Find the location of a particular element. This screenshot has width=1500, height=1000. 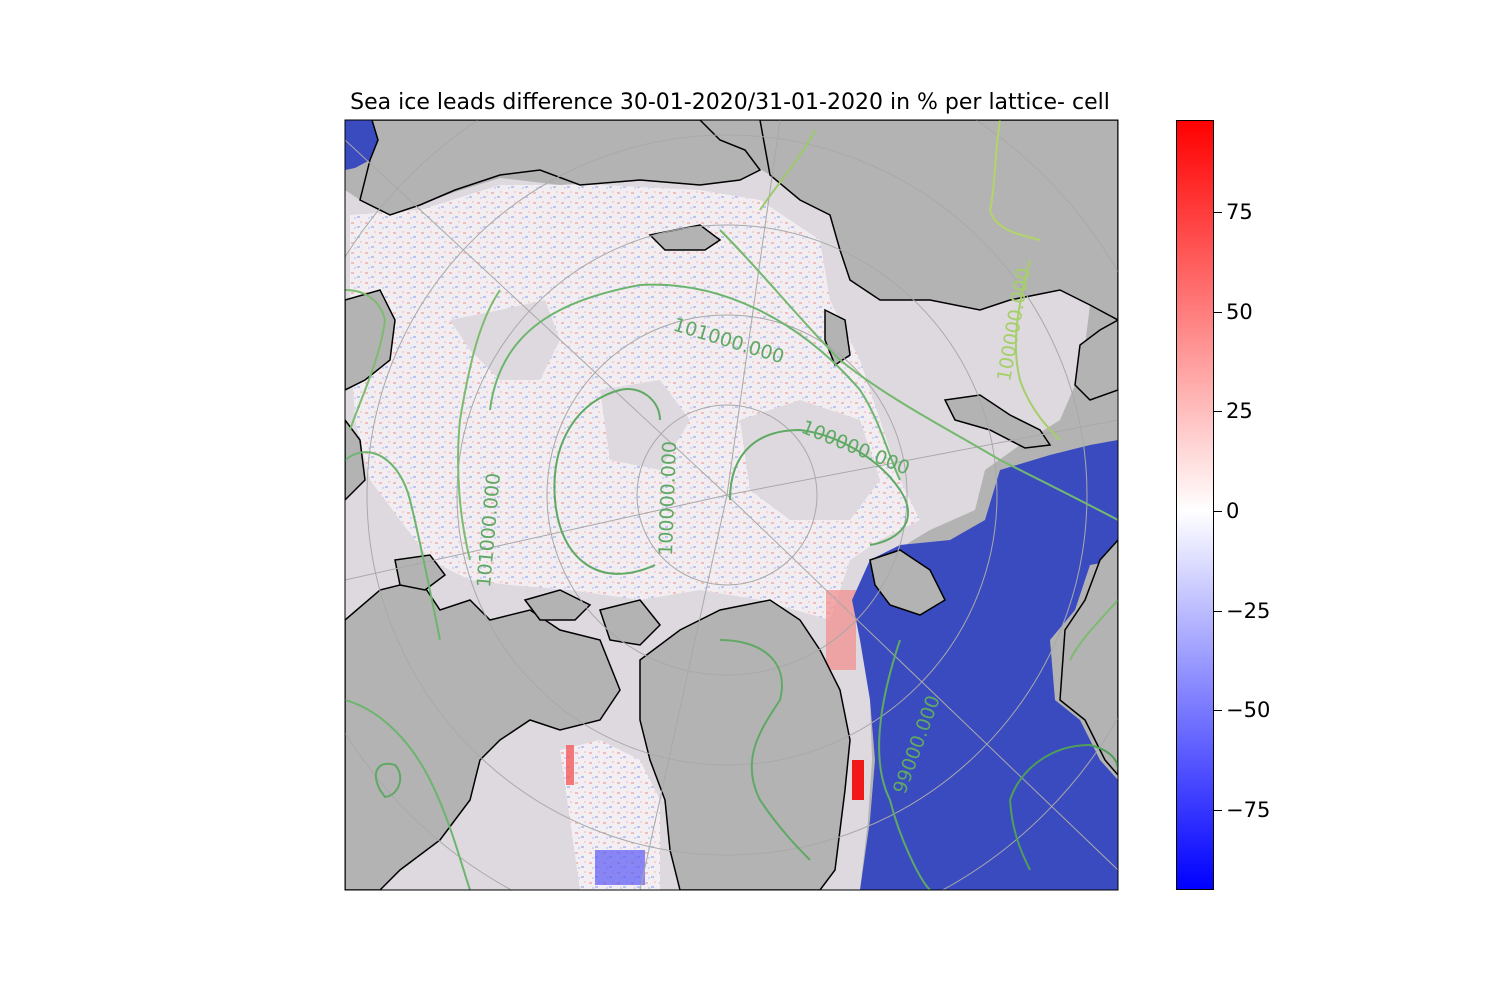

colorbar-tick-label: −75 is located at coordinates (1248, 810).